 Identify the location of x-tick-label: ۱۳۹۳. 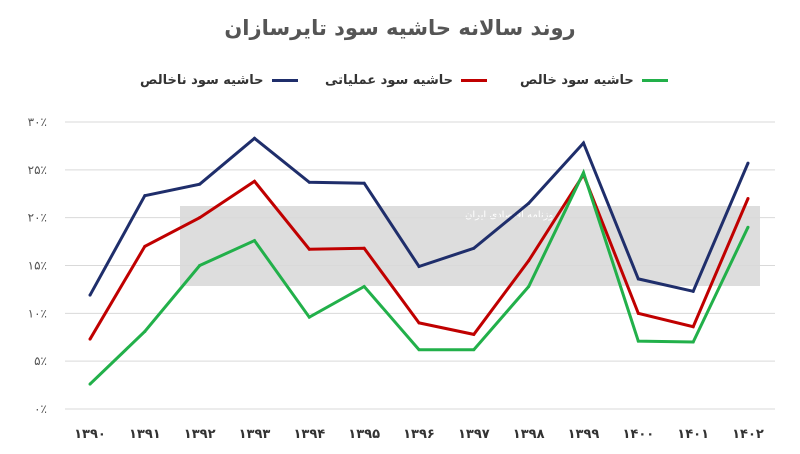
(255, 434).